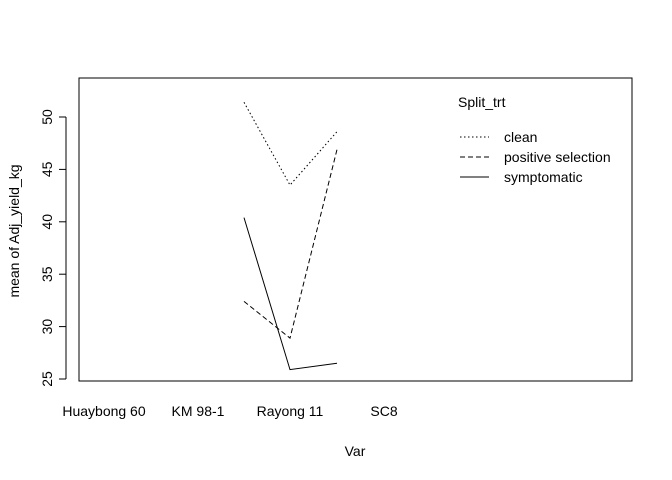 The image size is (672, 480). Describe the element at coordinates (543, 177) in the screenshot. I see `legend-label-symptomatic: symptomatic` at that location.